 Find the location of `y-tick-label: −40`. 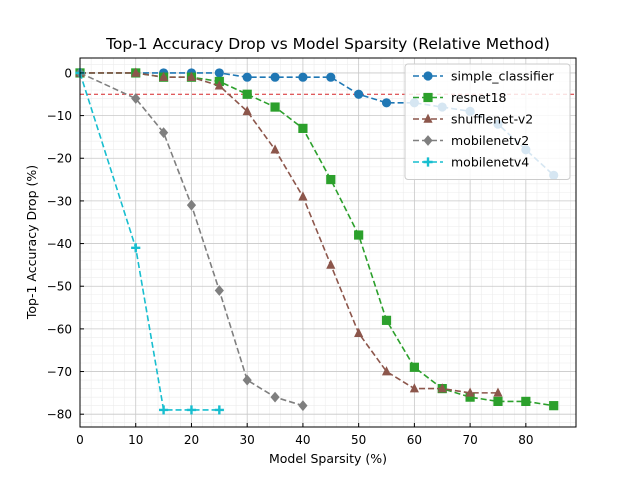

y-tick-label: −40 is located at coordinates (59, 244).